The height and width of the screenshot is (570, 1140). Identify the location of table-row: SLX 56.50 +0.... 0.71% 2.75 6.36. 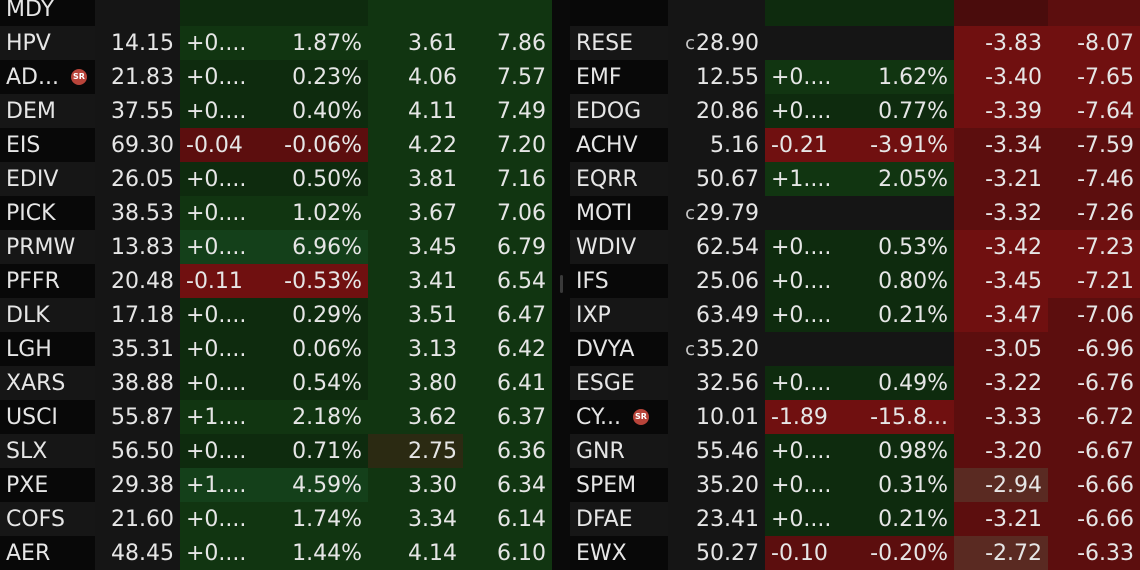
(276, 451).